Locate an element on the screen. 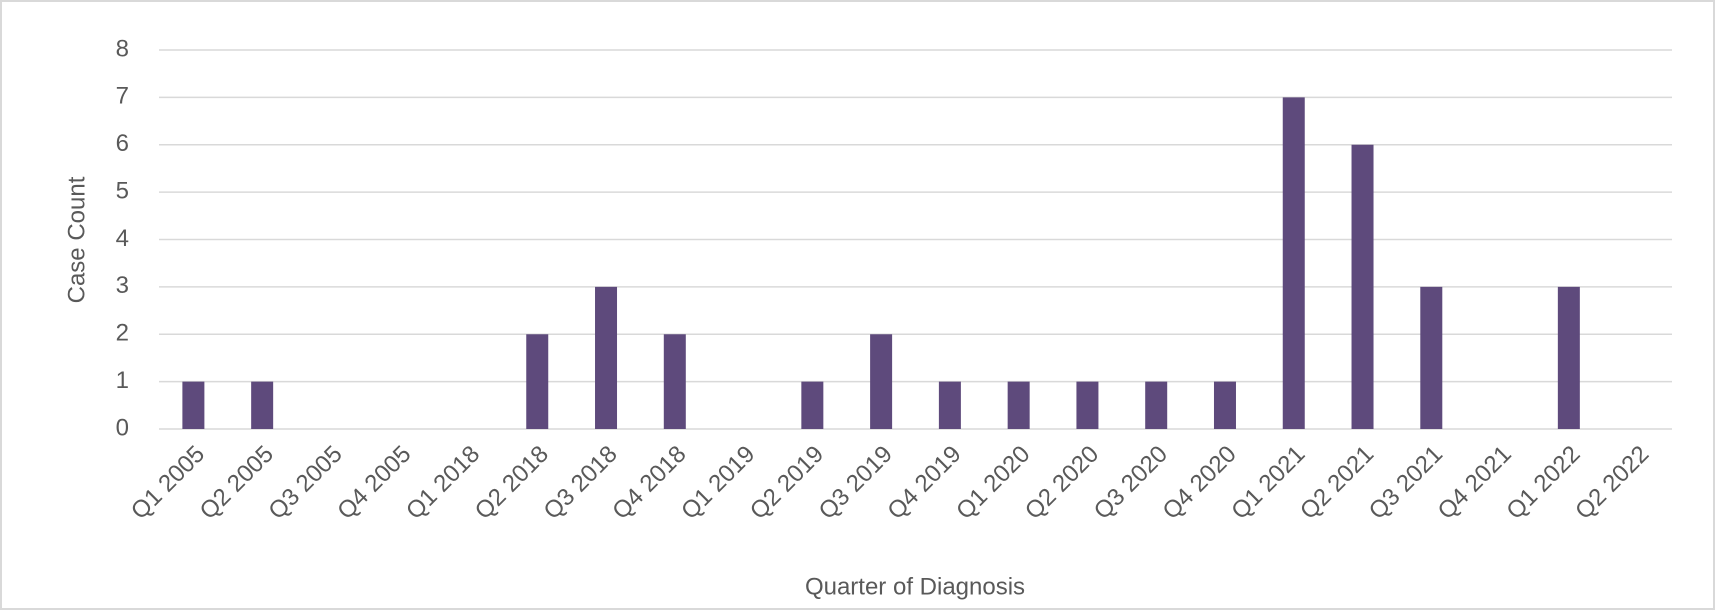 This screenshot has height=610, width=1715. y-tick-label: 7 is located at coordinates (122, 96).